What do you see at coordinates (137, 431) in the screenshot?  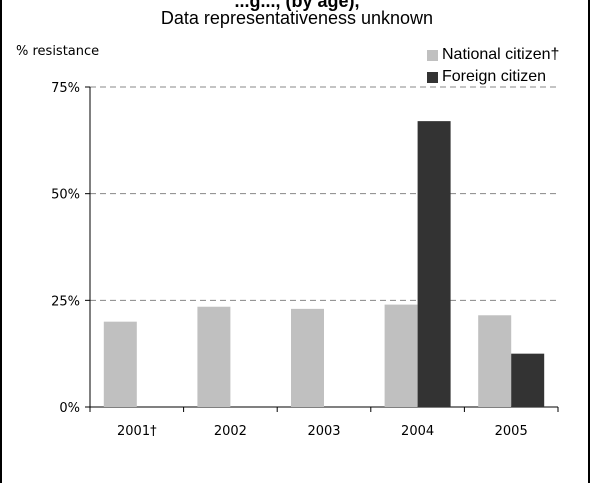 I see `x-tick-label: 2001†` at bounding box center [137, 431].